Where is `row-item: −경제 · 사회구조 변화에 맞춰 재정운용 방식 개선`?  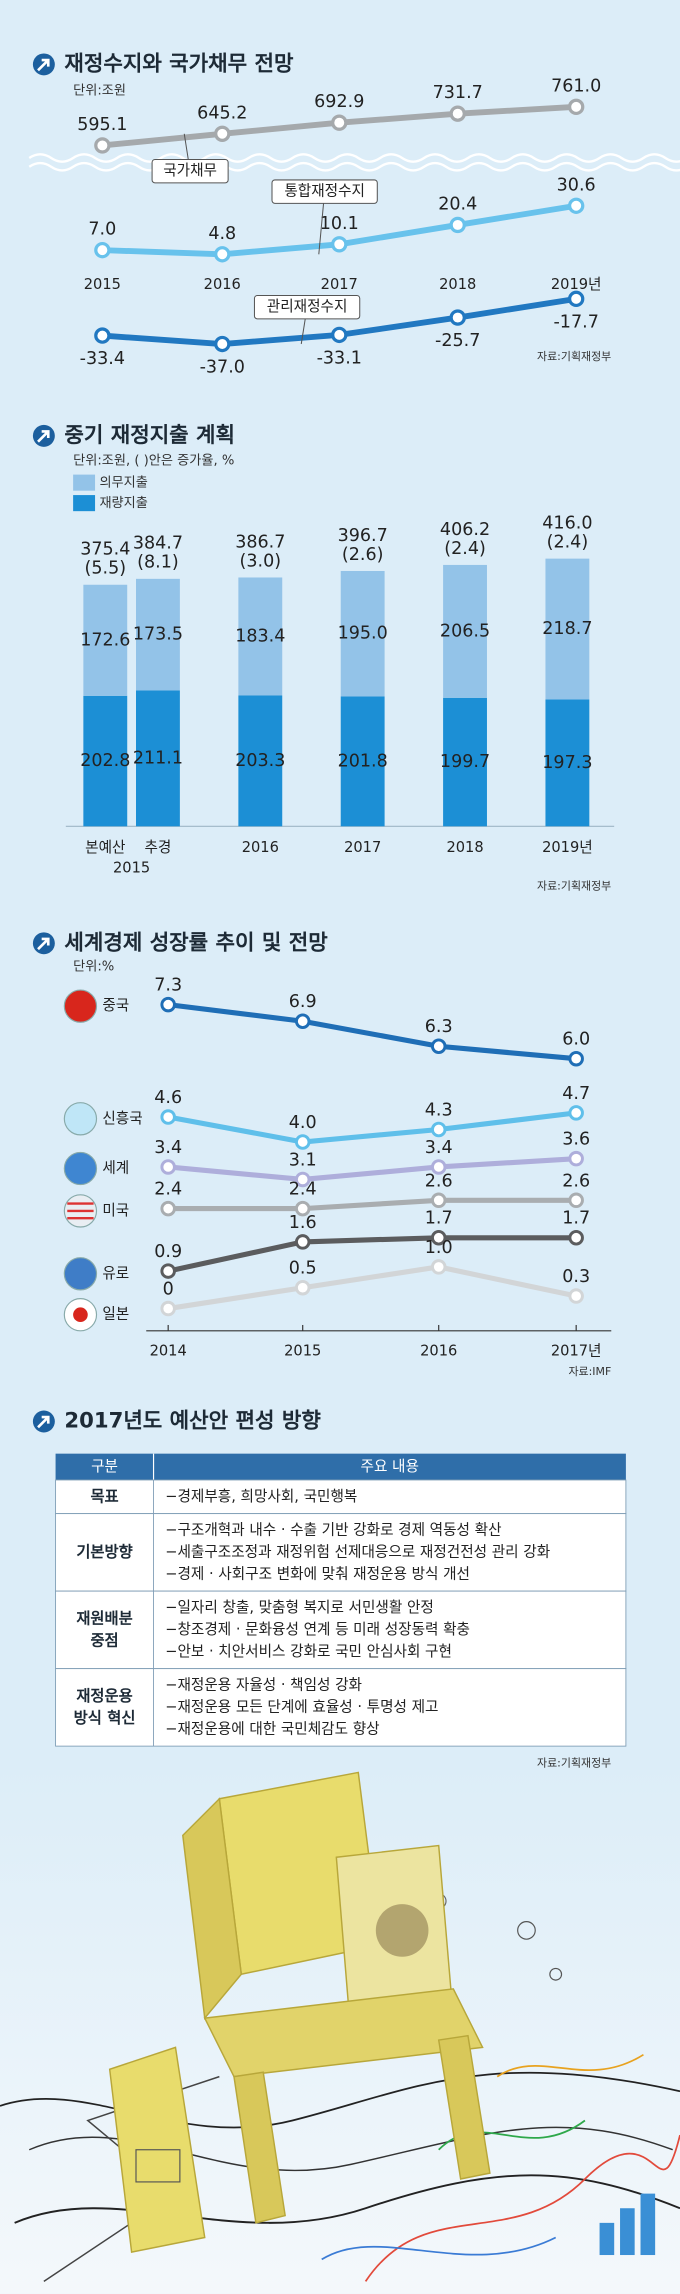
row-item: −경제 · 사회구조 변화에 맞춰 재정운용 방식 개선 is located at coordinates (317, 1573).